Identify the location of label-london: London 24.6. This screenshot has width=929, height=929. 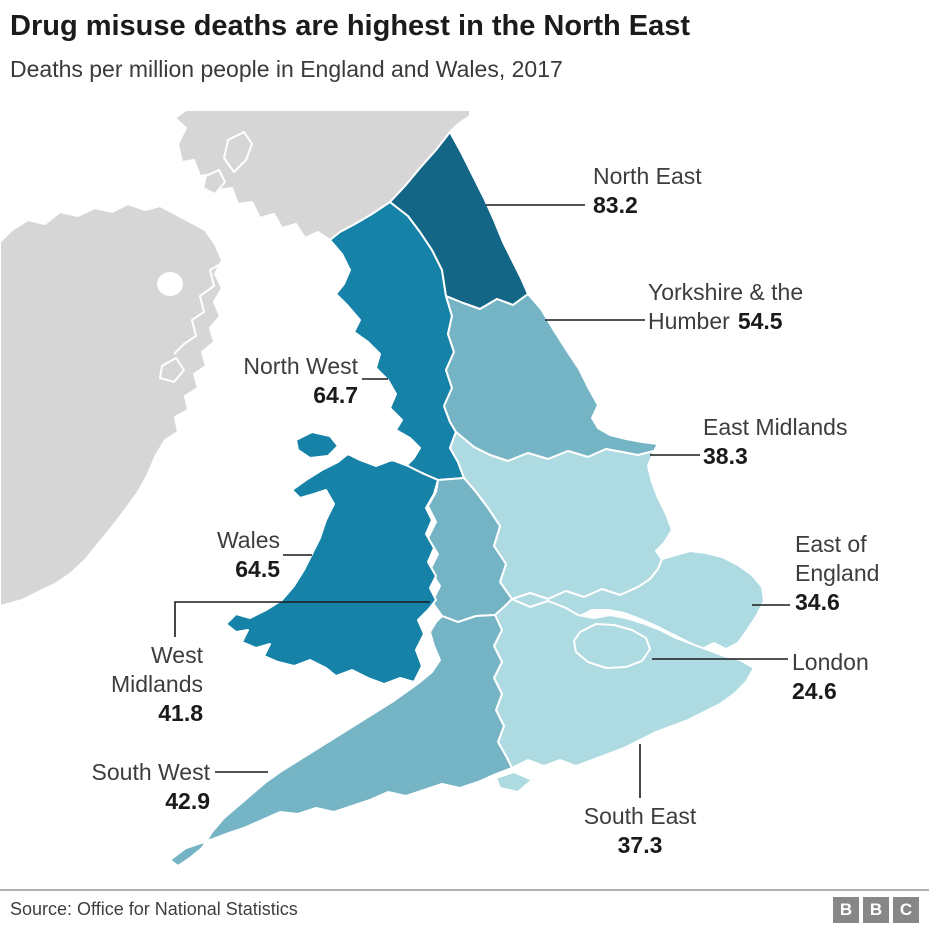
(830, 677).